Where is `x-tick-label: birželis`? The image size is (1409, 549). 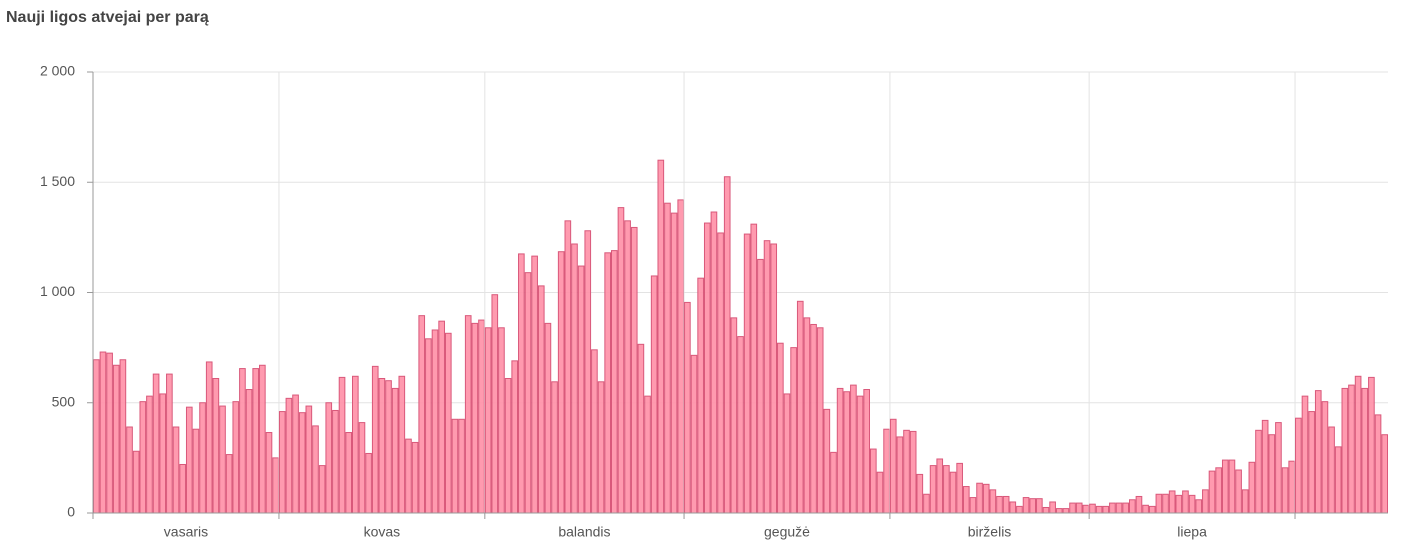 x-tick-label: birželis is located at coordinates (990, 532).